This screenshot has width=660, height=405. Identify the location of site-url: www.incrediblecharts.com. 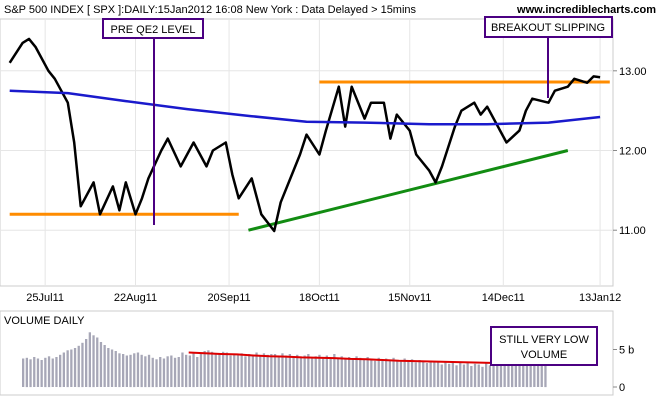
(586, 10).